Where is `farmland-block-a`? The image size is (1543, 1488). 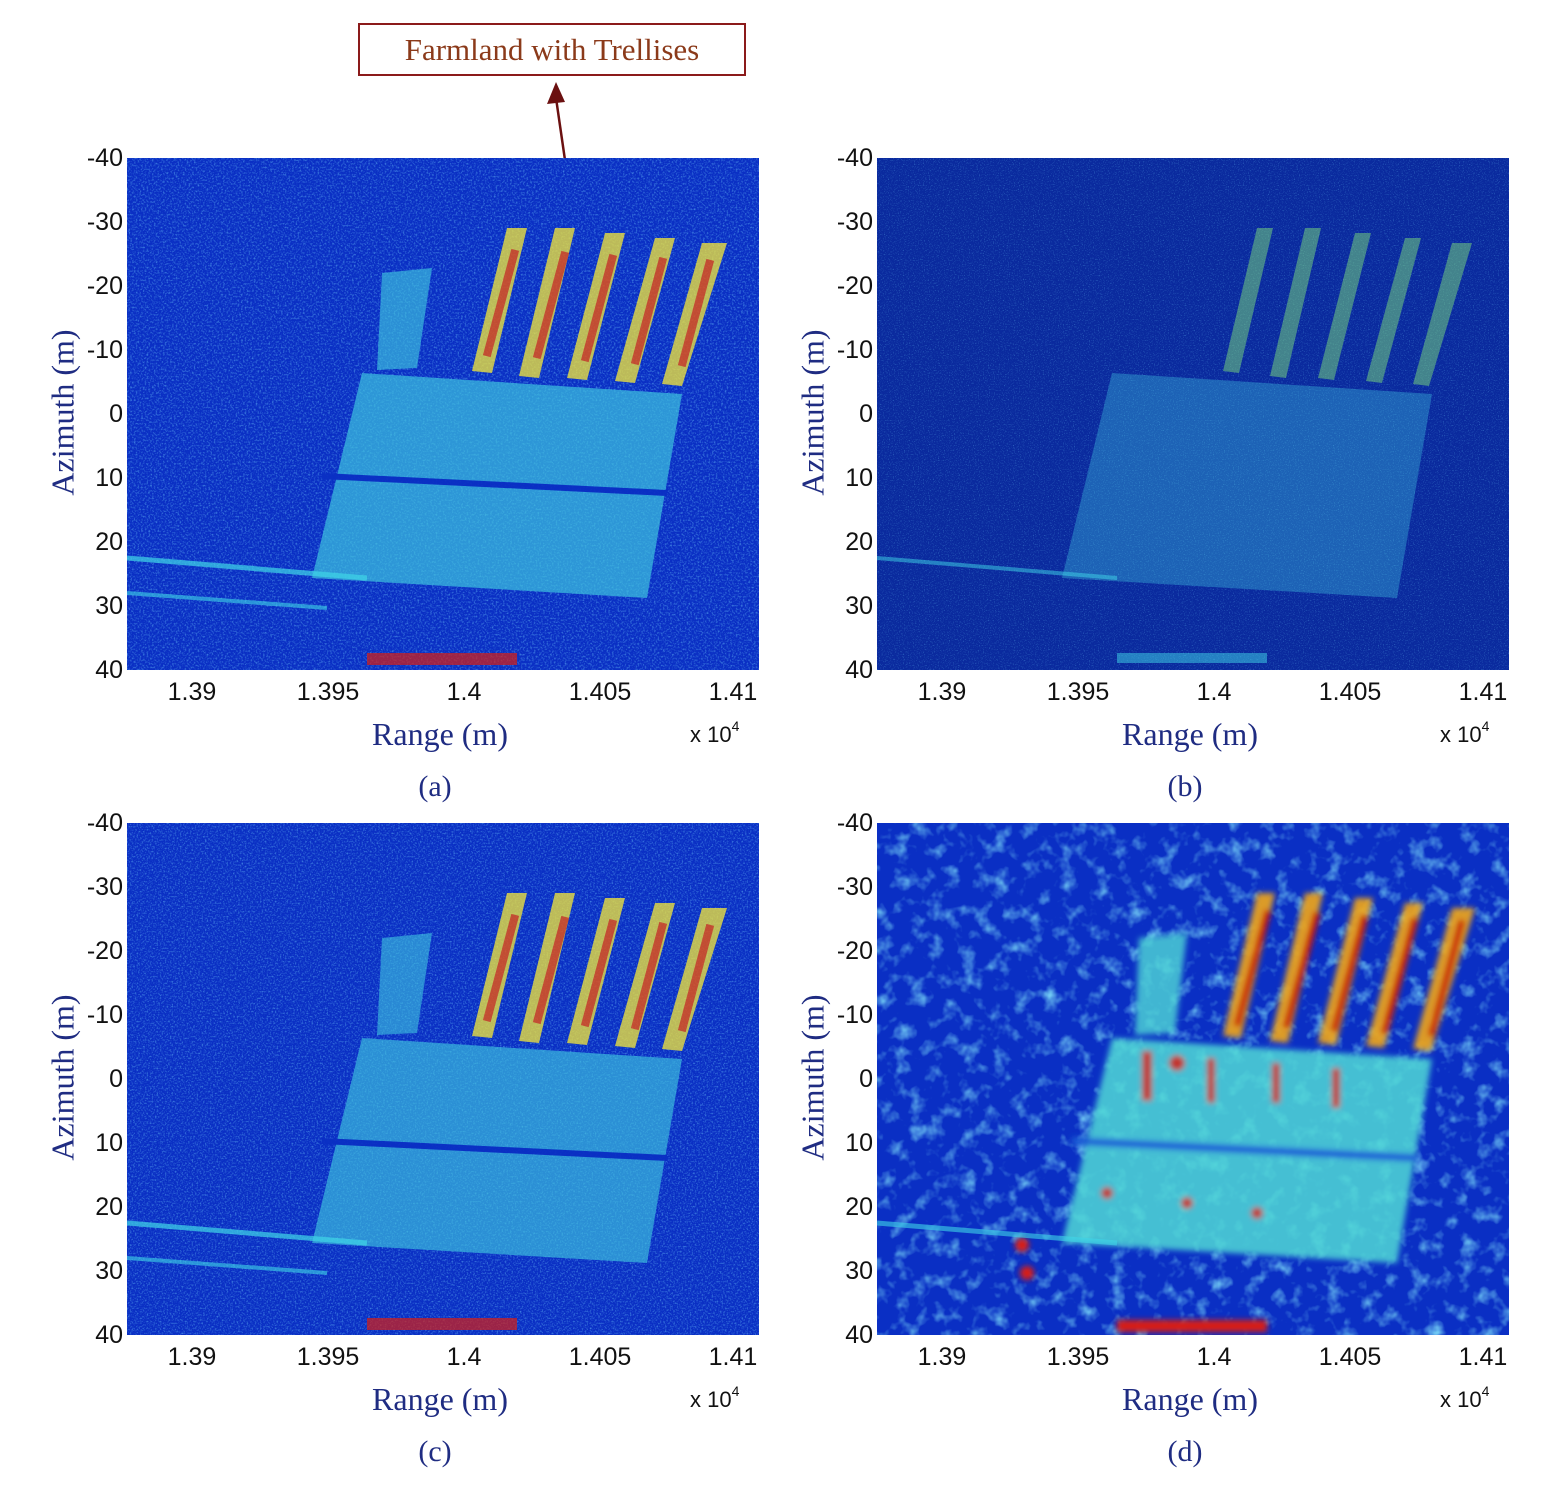
farmland-block-a is located at coordinates (519, 413).